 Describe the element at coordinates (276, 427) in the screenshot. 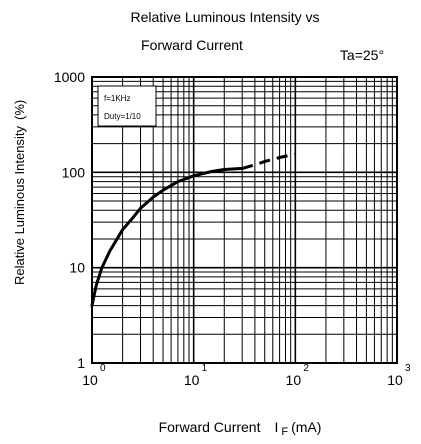

I see `x-axis-symbol: I` at that location.